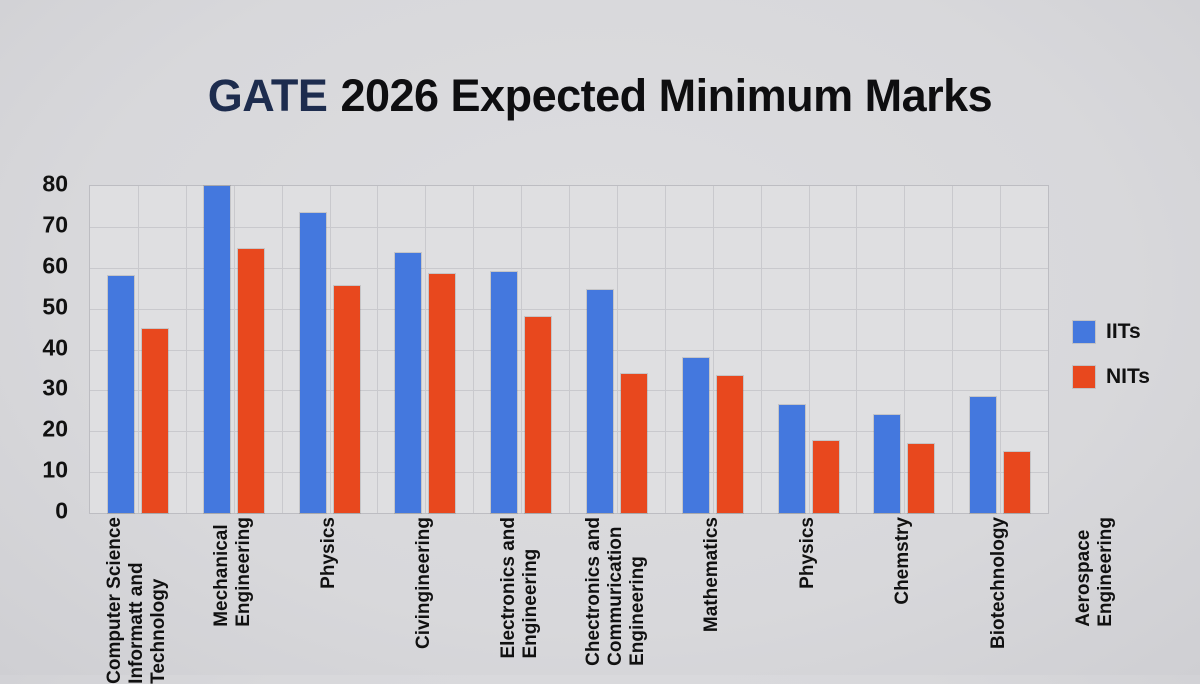 This screenshot has height=684, width=1200. Describe the element at coordinates (55, 346) in the screenshot. I see `y-axis-tick-label: 40` at that location.